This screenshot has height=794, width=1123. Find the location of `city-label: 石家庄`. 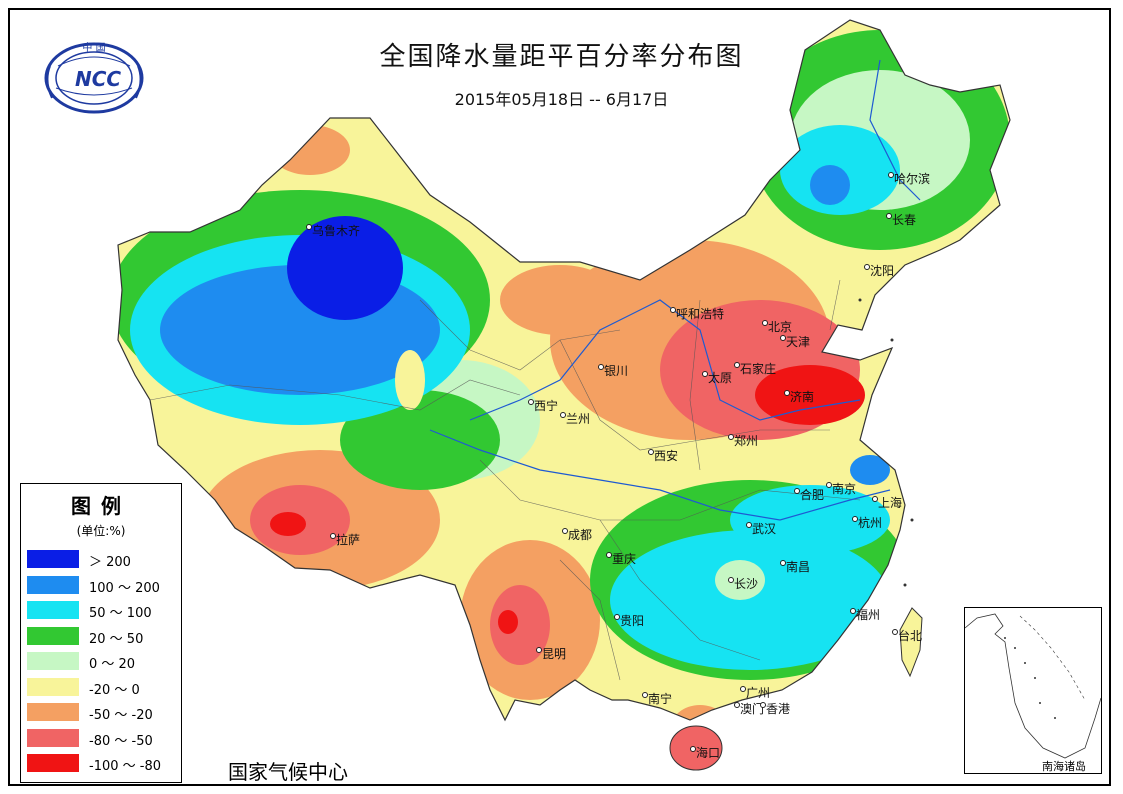

city-label: 石家庄 is located at coordinates (755, 369).